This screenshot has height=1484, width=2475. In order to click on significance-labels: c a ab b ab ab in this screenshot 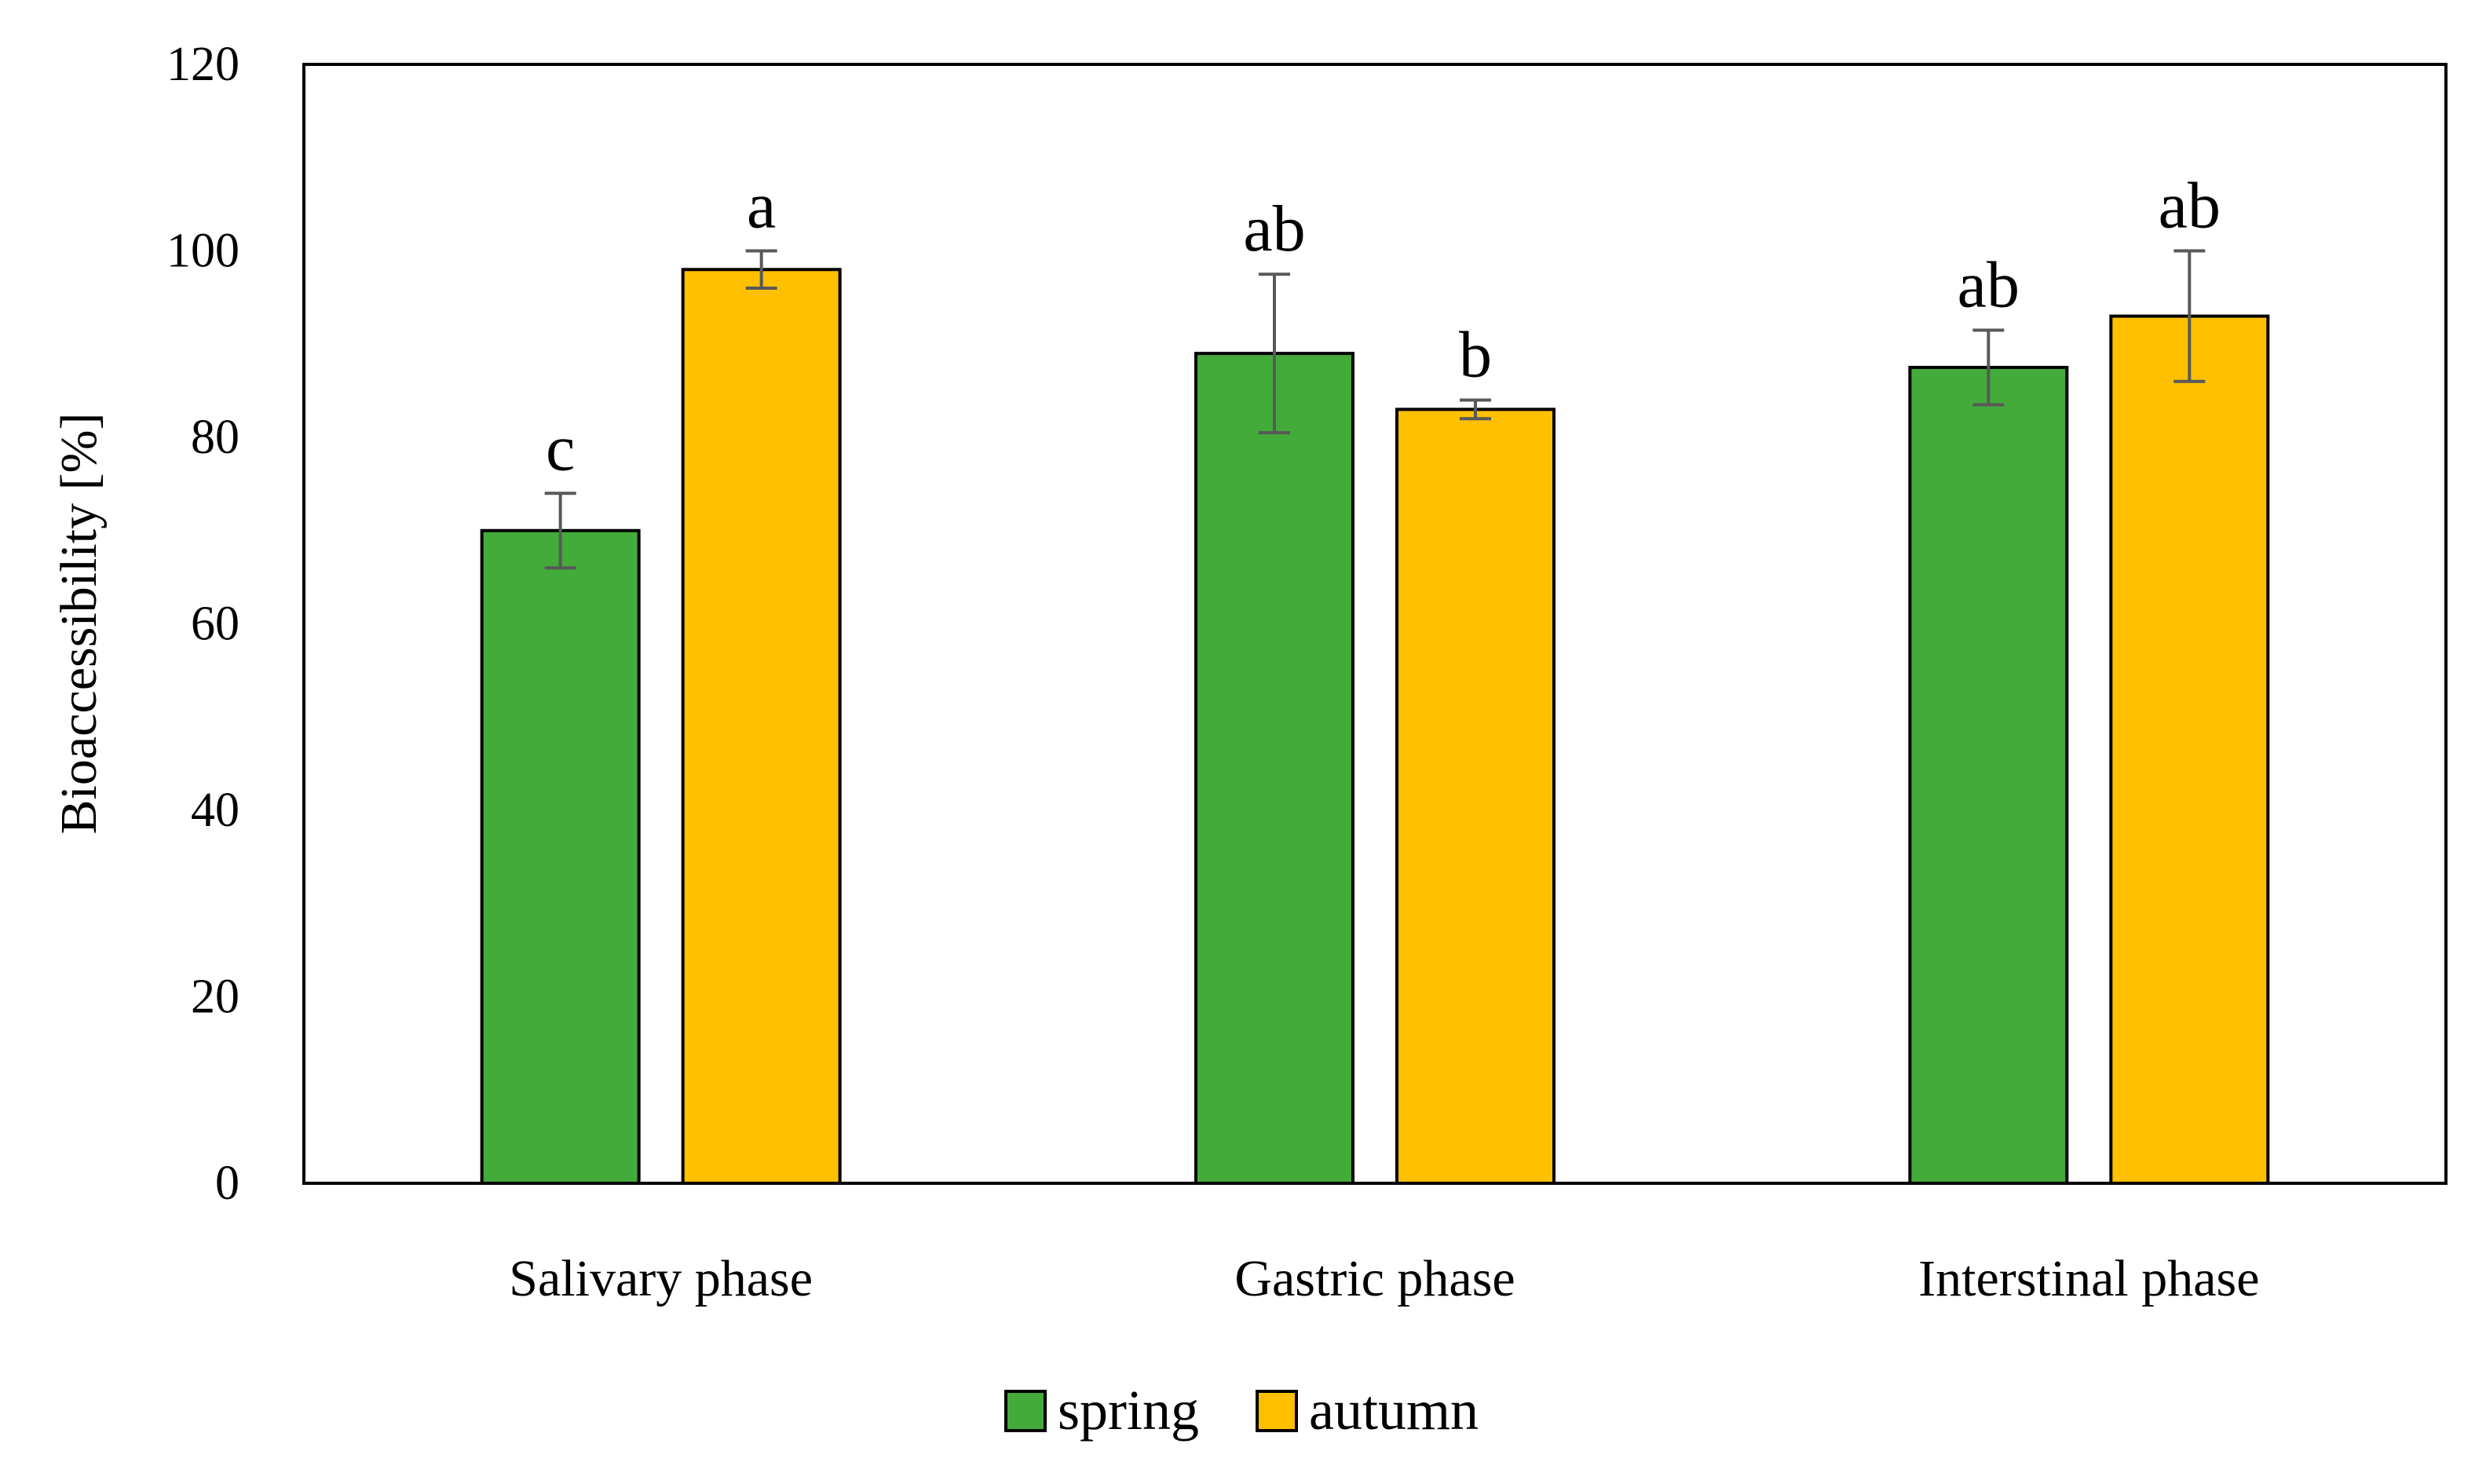, I will do `click(1383, 327)`.